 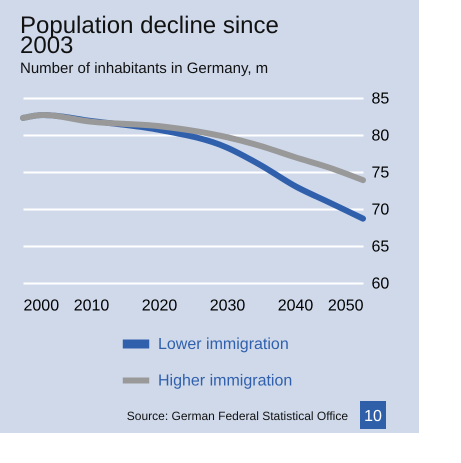 I want to click on x-tick-label: 2010, so click(x=92, y=306).